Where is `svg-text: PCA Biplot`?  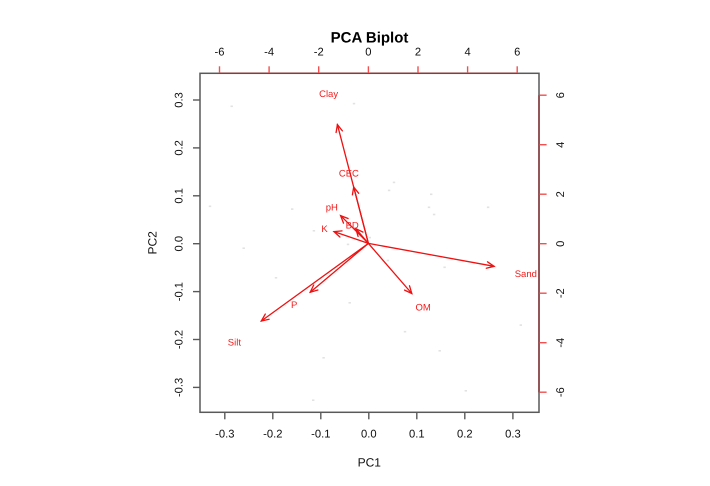 svg-text: PCA Biplot is located at coordinates (370, 37).